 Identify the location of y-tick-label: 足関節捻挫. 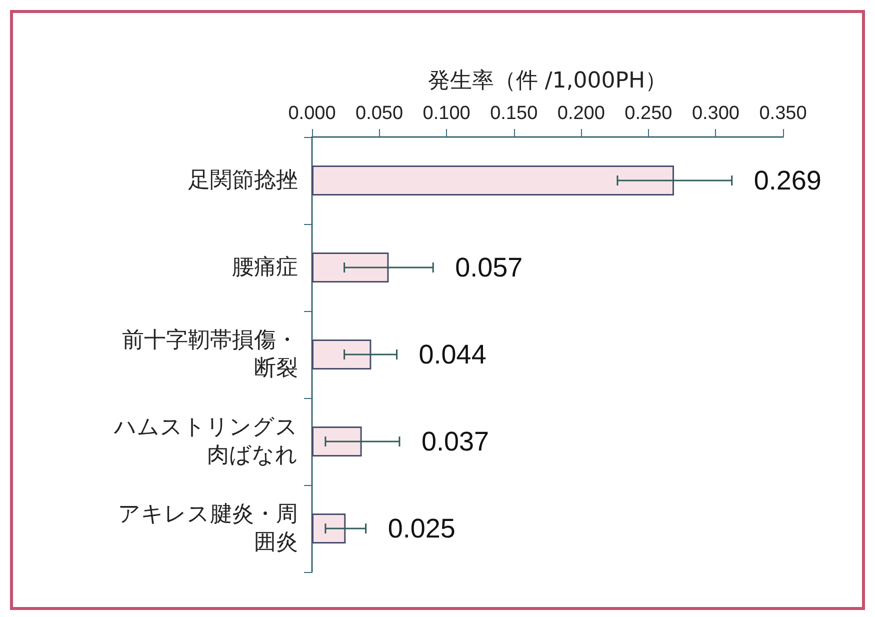
(243, 180).